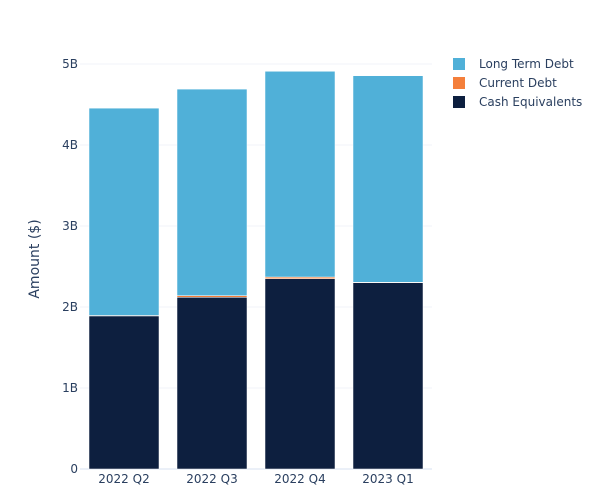  Describe the element at coordinates (70, 388) in the screenshot. I see `y-tick-label: 1B` at that location.